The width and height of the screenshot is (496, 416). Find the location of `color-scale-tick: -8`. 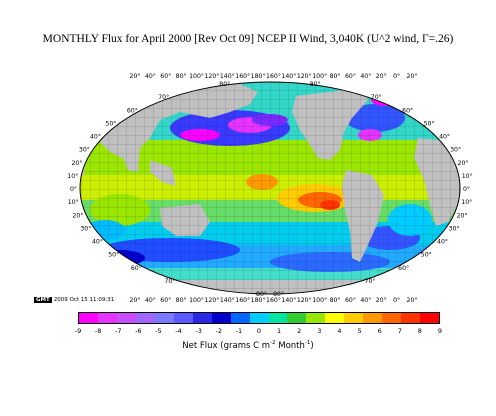

color-scale-tick: -8 is located at coordinates (98, 331).